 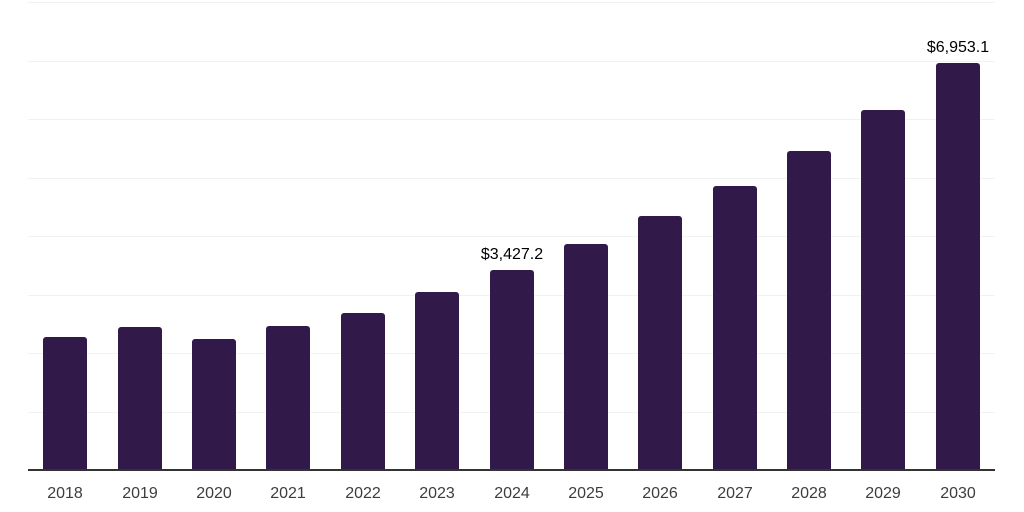 What do you see at coordinates (586, 493) in the screenshot?
I see `x-tick-2025: 2025` at bounding box center [586, 493].